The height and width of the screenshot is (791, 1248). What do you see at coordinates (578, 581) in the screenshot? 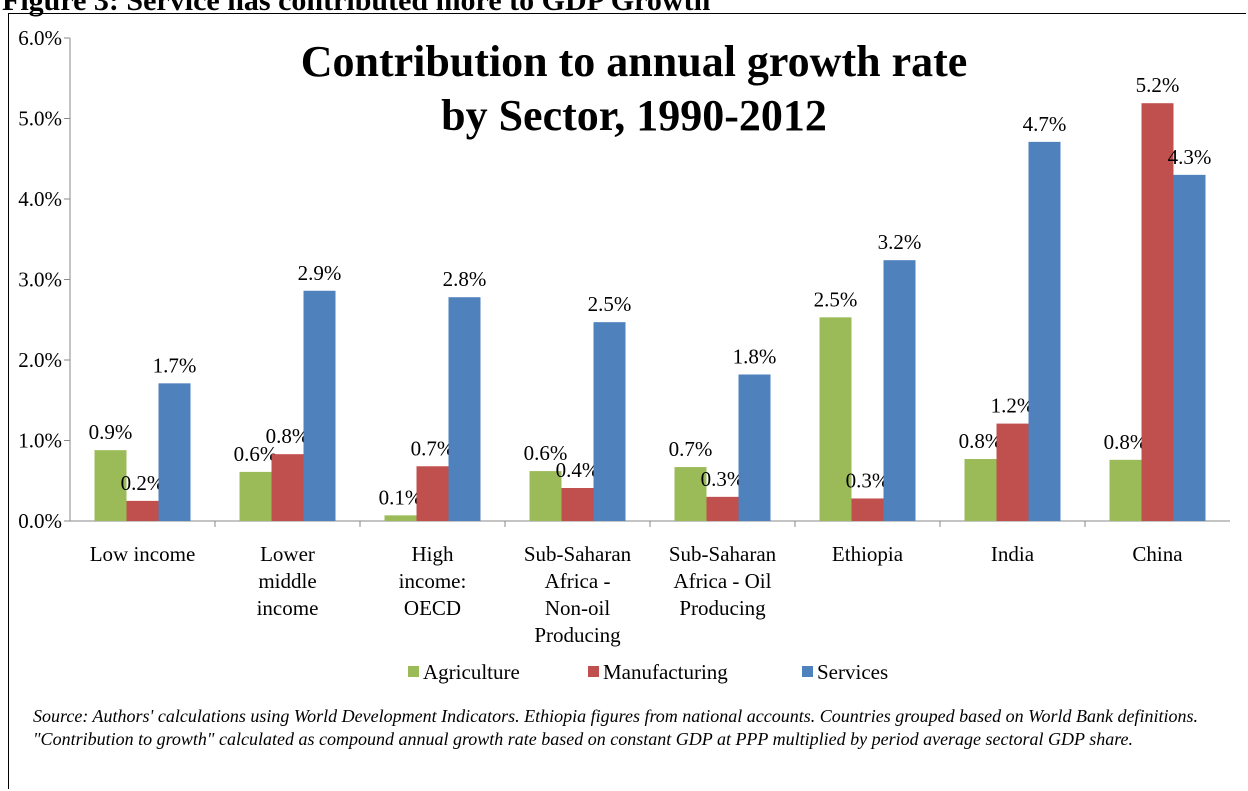
I see `x-category-label: Africa -` at bounding box center [578, 581].